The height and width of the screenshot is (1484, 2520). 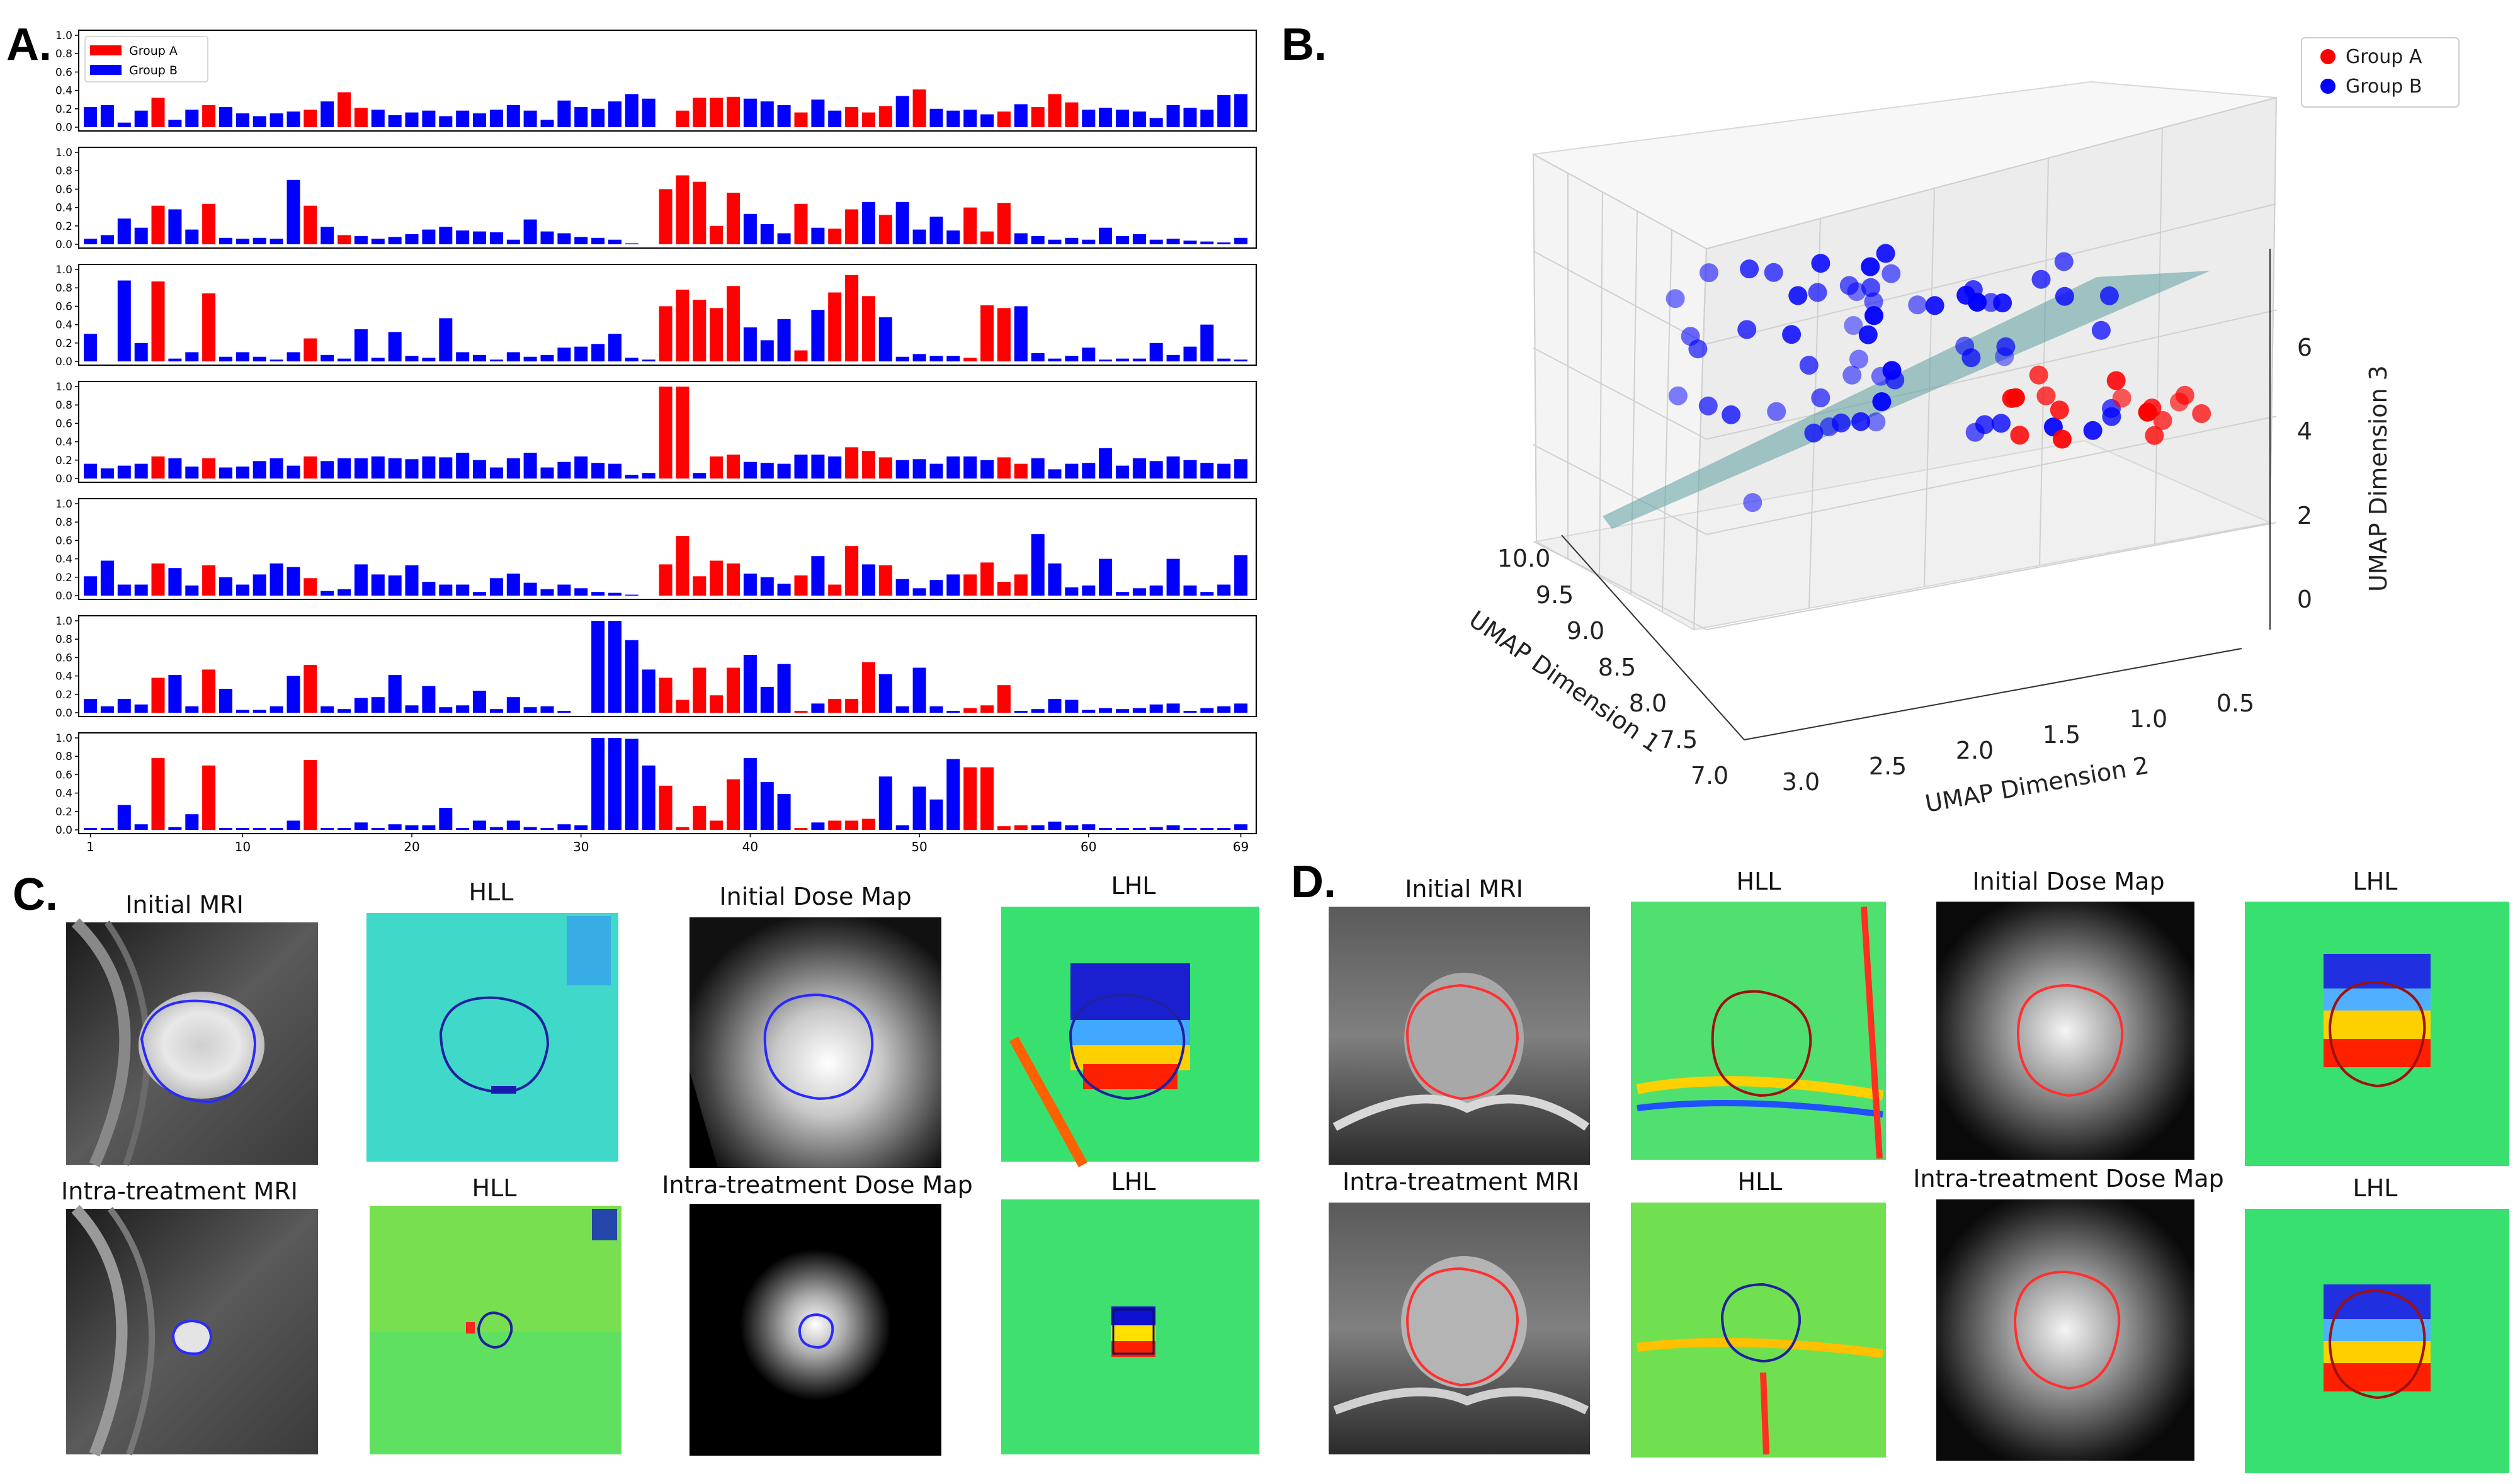 What do you see at coordinates (683, 566) in the screenshot?
I see `bar-row5-feature36` at bounding box center [683, 566].